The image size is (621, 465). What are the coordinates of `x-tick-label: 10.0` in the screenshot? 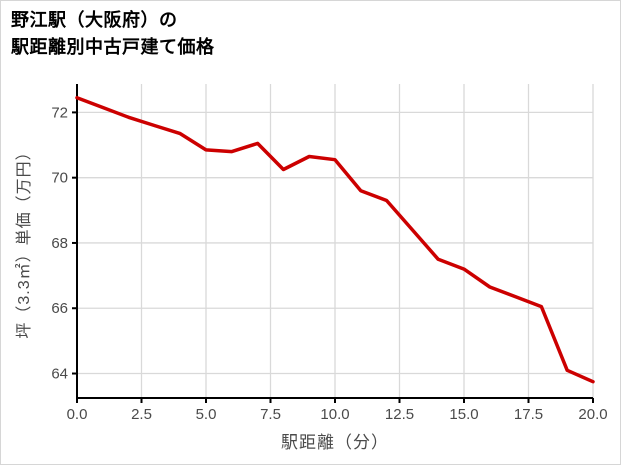 It's located at (334, 414).